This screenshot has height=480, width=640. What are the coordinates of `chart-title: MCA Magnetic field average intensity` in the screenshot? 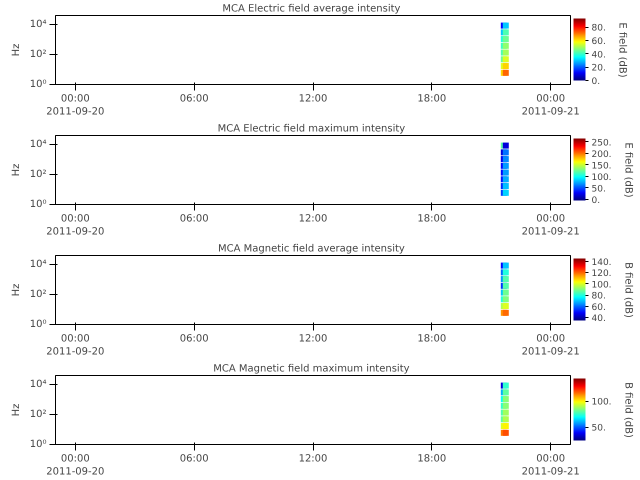 It's located at (311, 249).